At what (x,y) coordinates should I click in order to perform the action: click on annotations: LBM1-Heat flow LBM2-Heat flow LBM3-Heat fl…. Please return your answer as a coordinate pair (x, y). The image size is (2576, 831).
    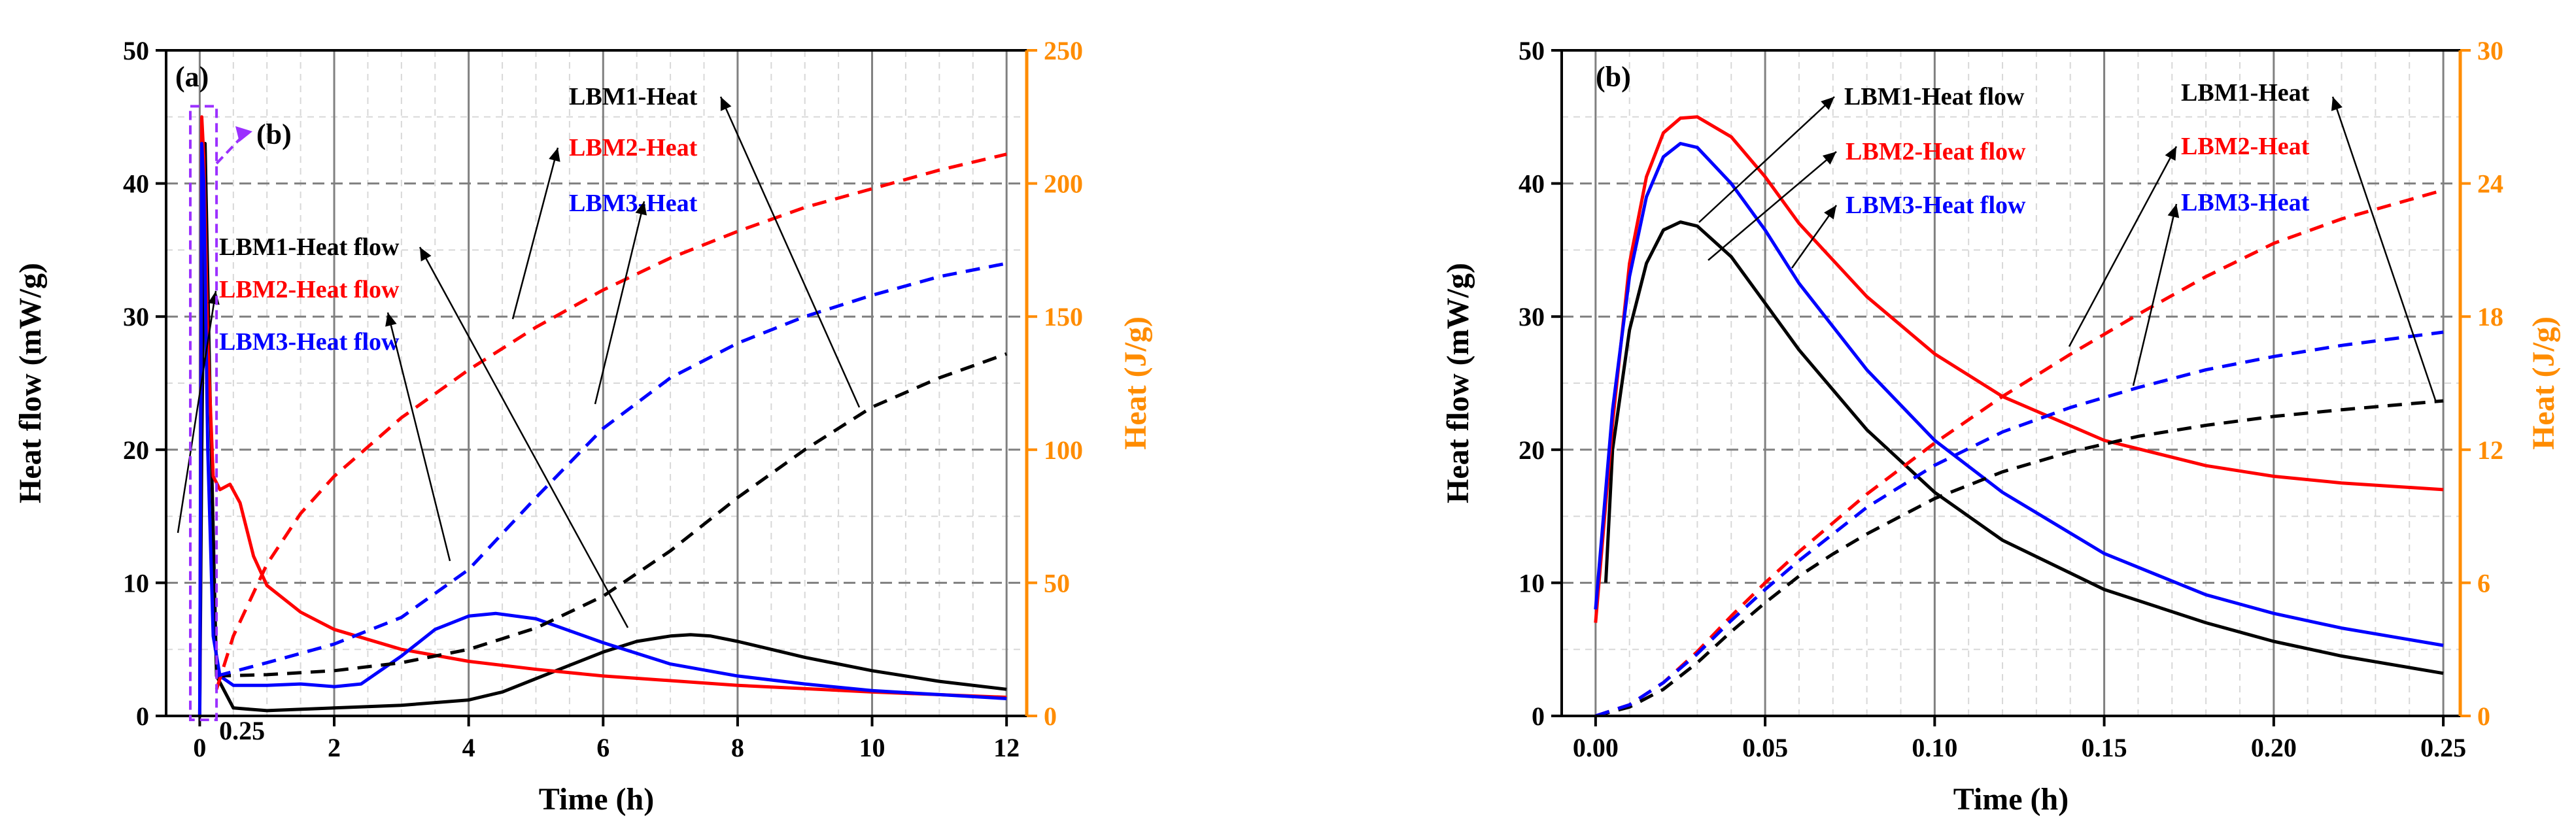
    Looking at the image, I should click on (2067, 240).